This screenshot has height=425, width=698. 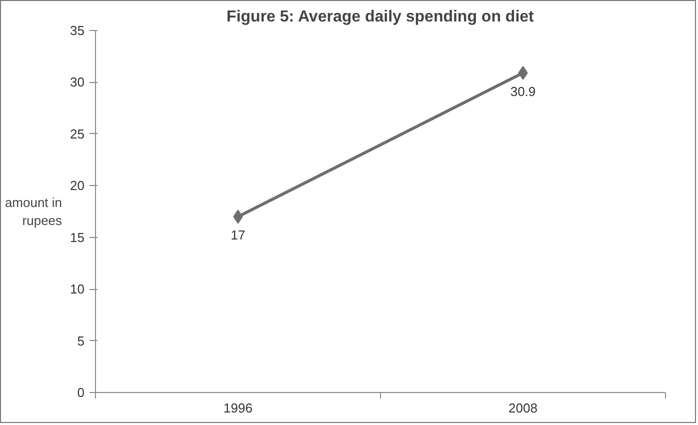 What do you see at coordinates (33, 211) in the screenshot?
I see `y-axis-title: amount in rupees` at bounding box center [33, 211].